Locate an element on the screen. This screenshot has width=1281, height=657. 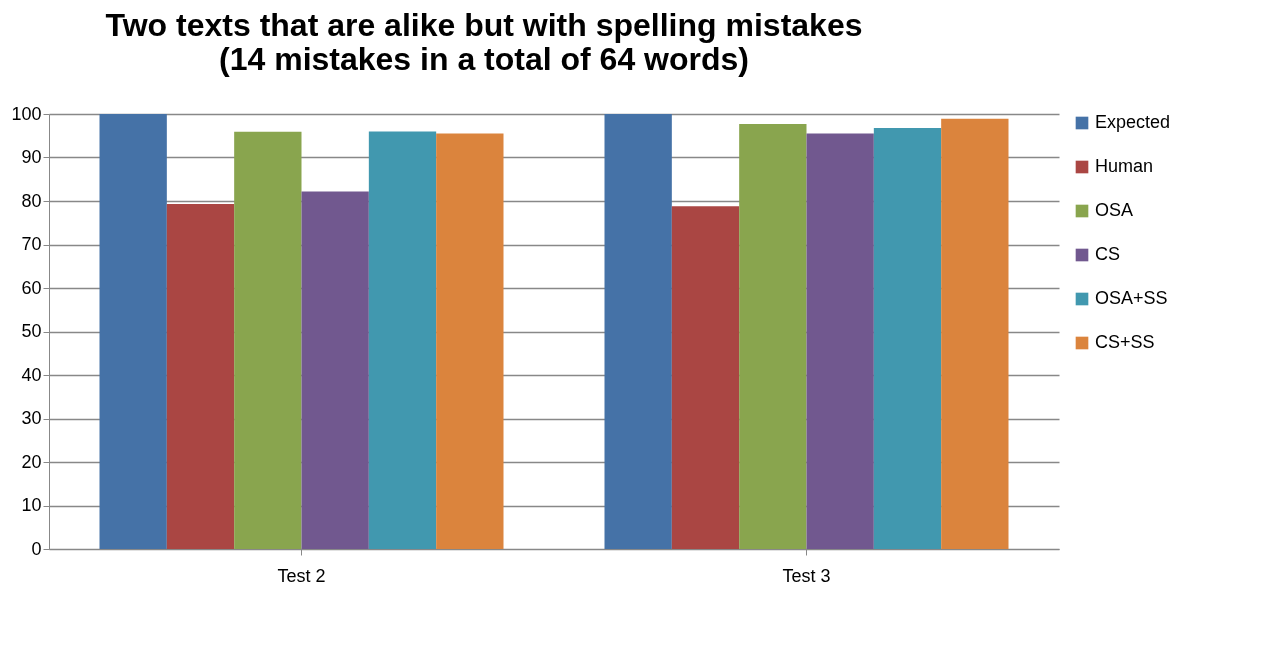
y-tick-label: 30 is located at coordinates (31, 418).